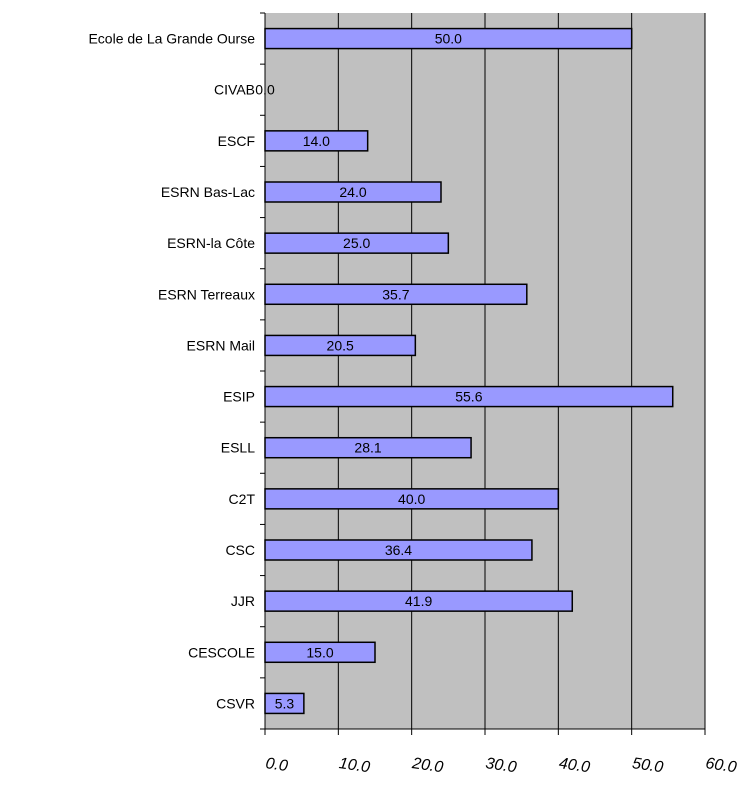 This screenshot has height=788, width=742. I want to click on data-label: 40.0, so click(411, 499).